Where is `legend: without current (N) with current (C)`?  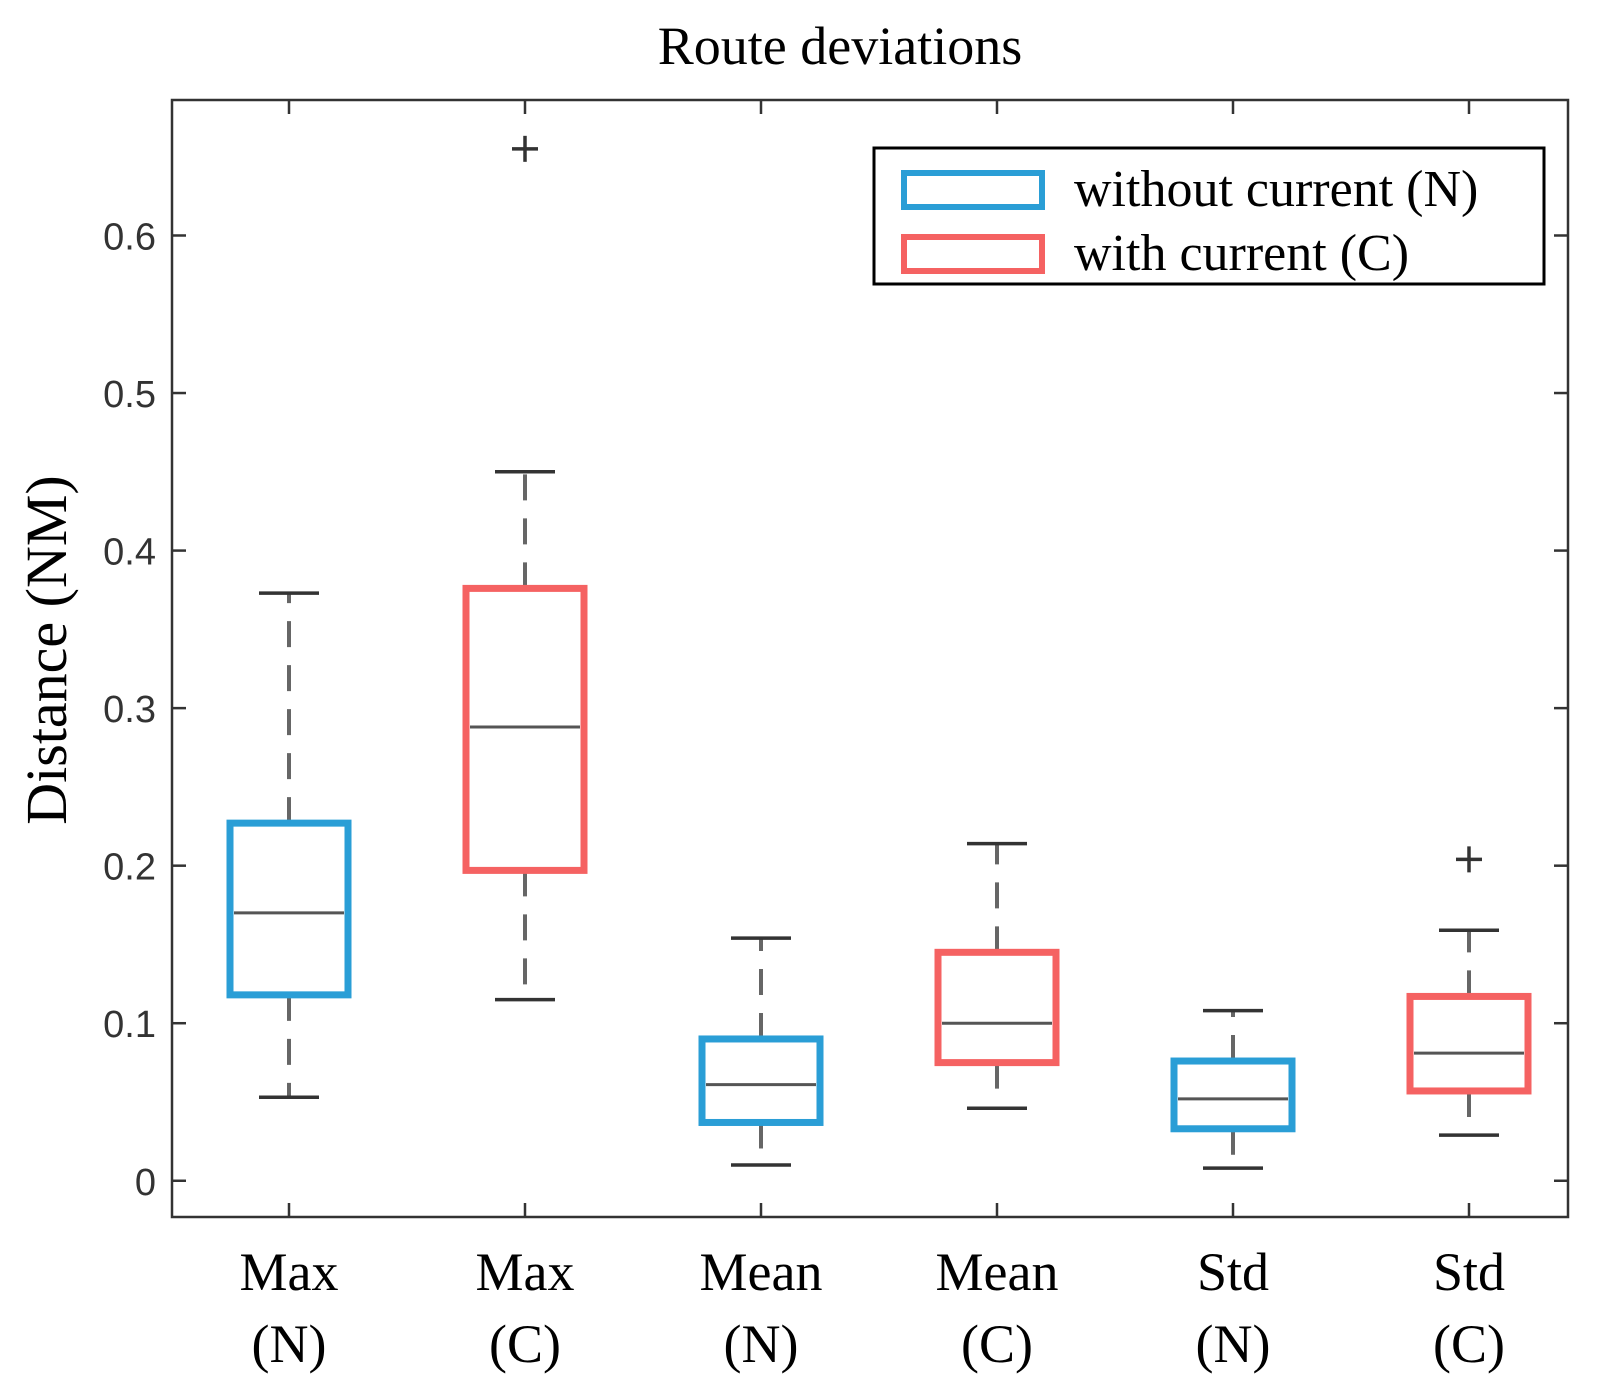 legend: without current (N) with current (C) is located at coordinates (1209, 216).